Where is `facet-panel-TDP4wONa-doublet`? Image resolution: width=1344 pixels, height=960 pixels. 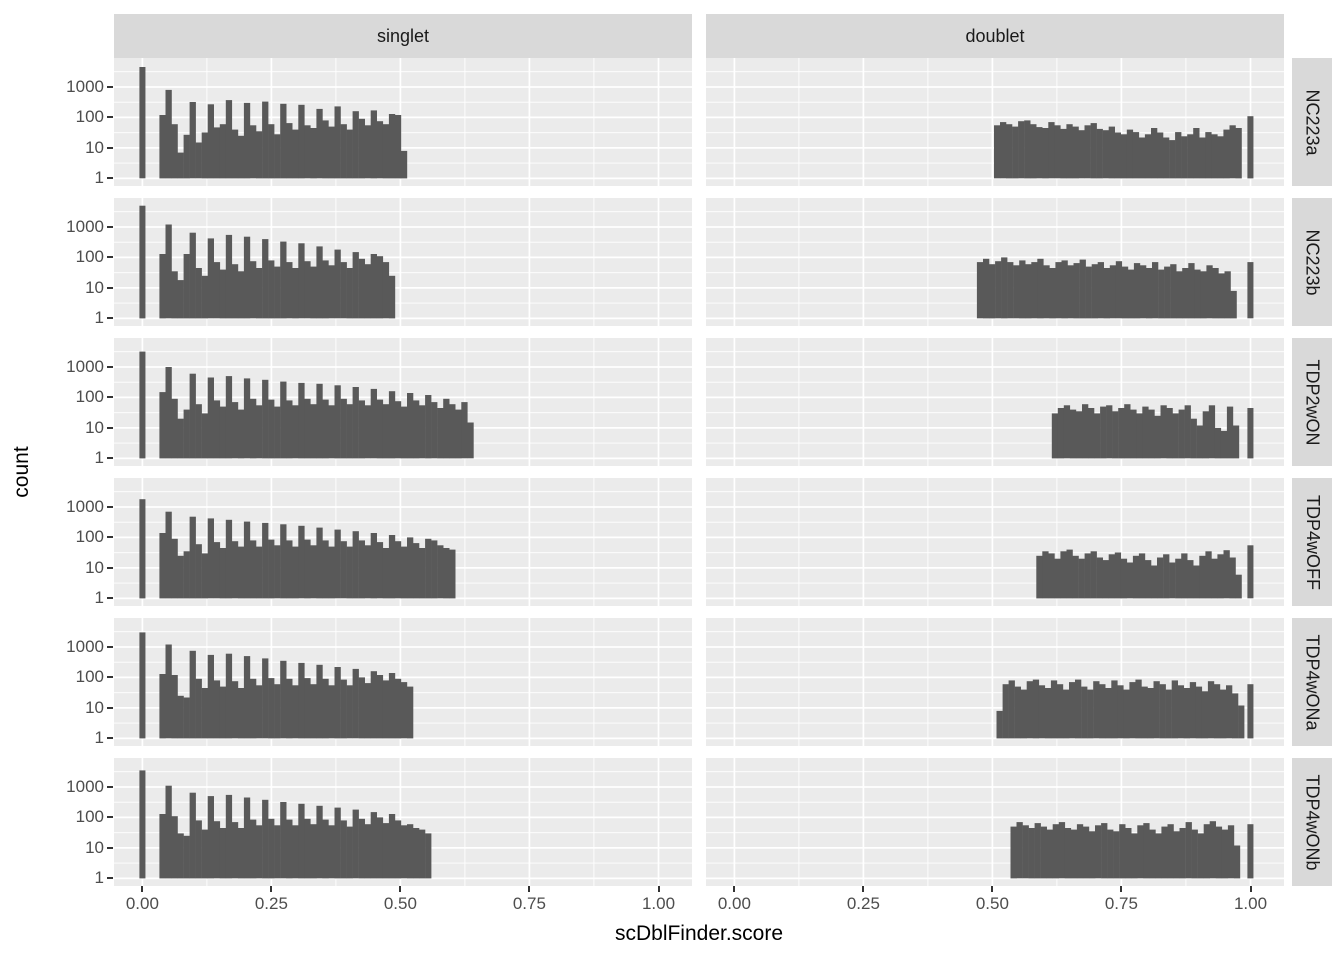
facet-panel-TDP4wONa-doublet is located at coordinates (995, 682).